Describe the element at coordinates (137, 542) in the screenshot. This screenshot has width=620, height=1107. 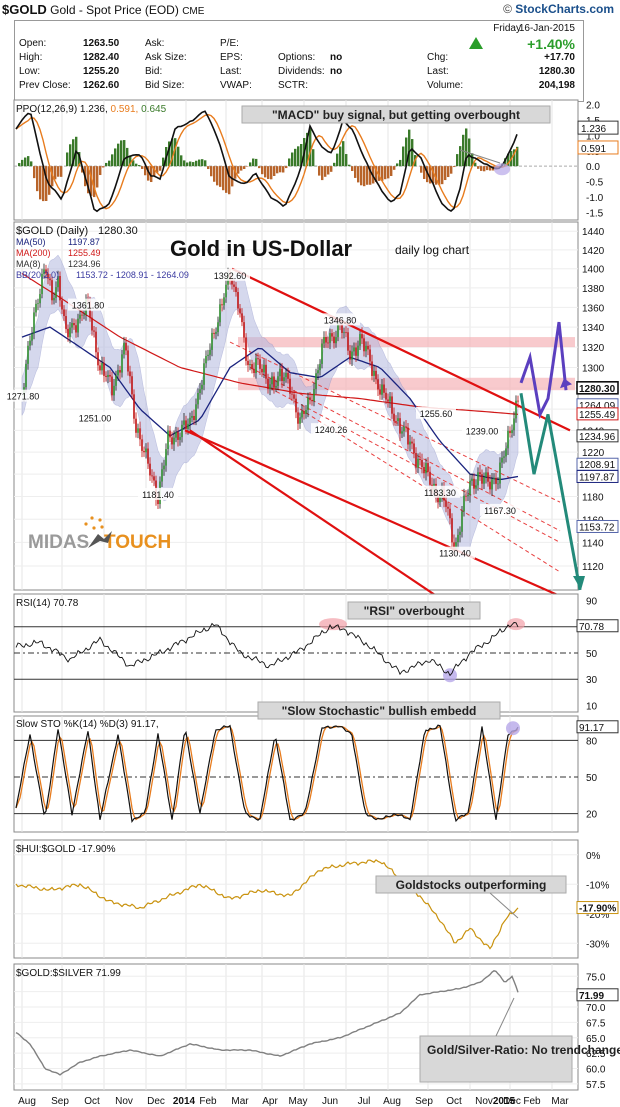
I see `logo-part2: TOUCH` at that location.